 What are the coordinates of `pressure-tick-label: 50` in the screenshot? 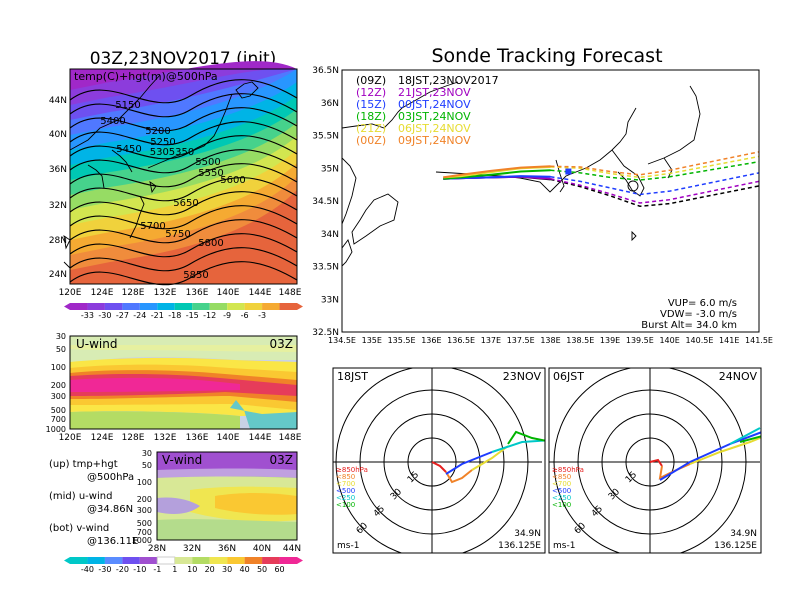 It's located at (147, 465).